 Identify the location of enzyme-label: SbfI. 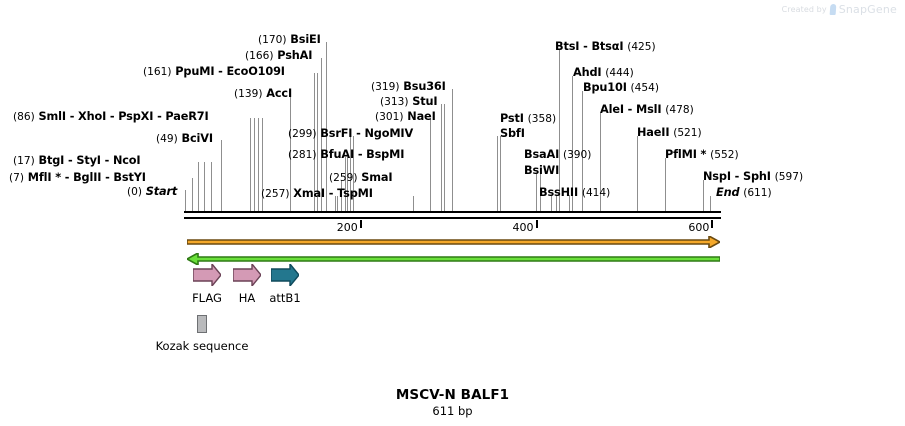
(512, 133).